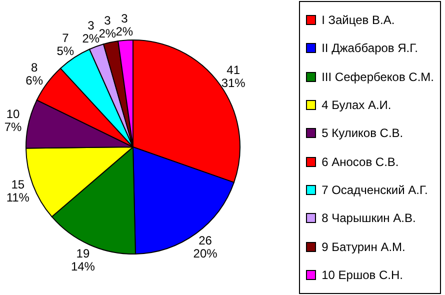 The width and height of the screenshot is (445, 295). What do you see at coordinates (18, 190) in the screenshot?
I see `data-label: 15 11%` at bounding box center [18, 190].